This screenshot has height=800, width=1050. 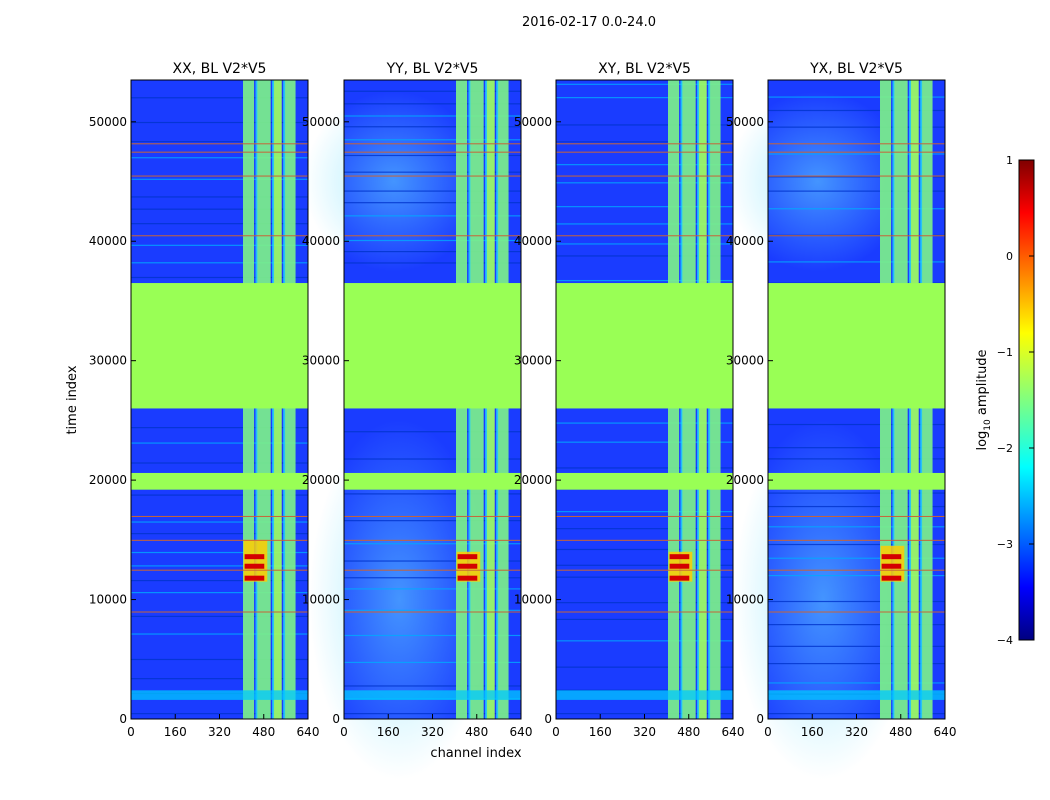 What do you see at coordinates (1009, 160) in the screenshot?
I see `colorbar-tick-label: 1` at bounding box center [1009, 160].